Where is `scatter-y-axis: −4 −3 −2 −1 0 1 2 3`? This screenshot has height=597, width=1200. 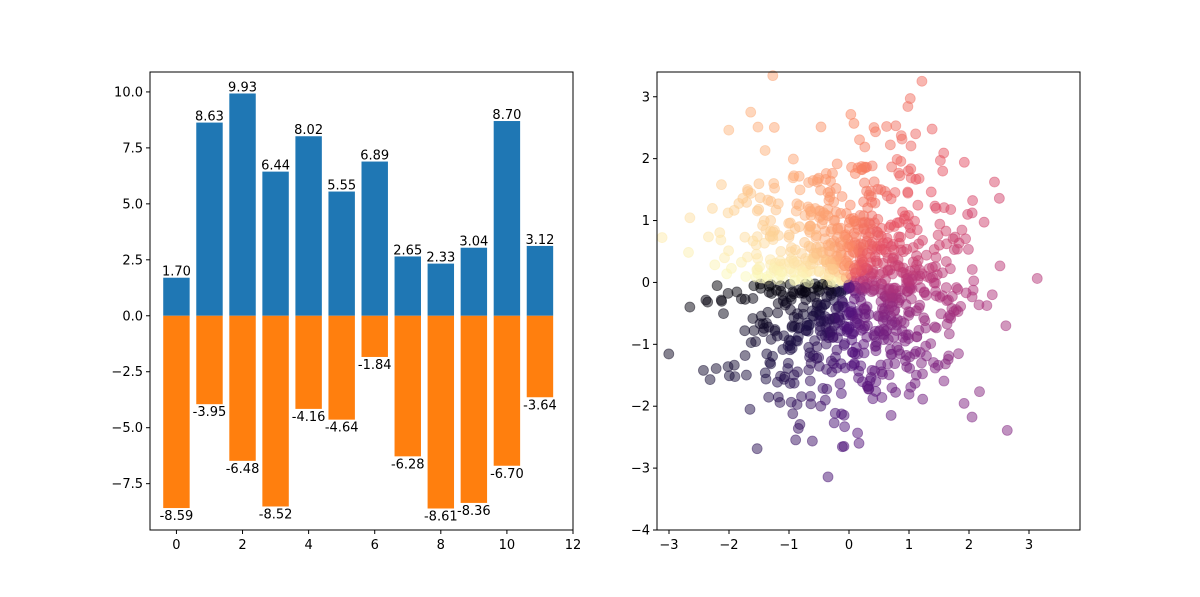
scatter-y-axis: −4 −3 −2 −1 0 1 2 3 is located at coordinates (644, 314).